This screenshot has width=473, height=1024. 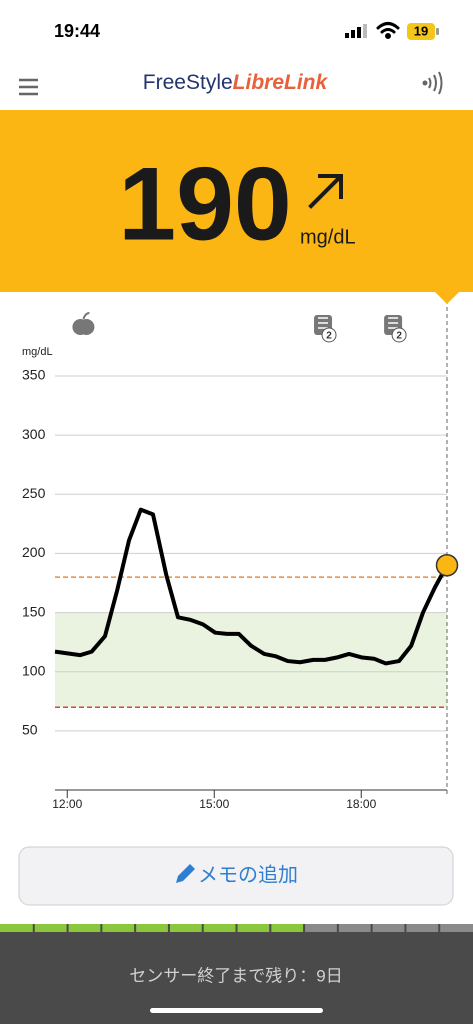 I want to click on glucose-value: 190, so click(x=205, y=204).